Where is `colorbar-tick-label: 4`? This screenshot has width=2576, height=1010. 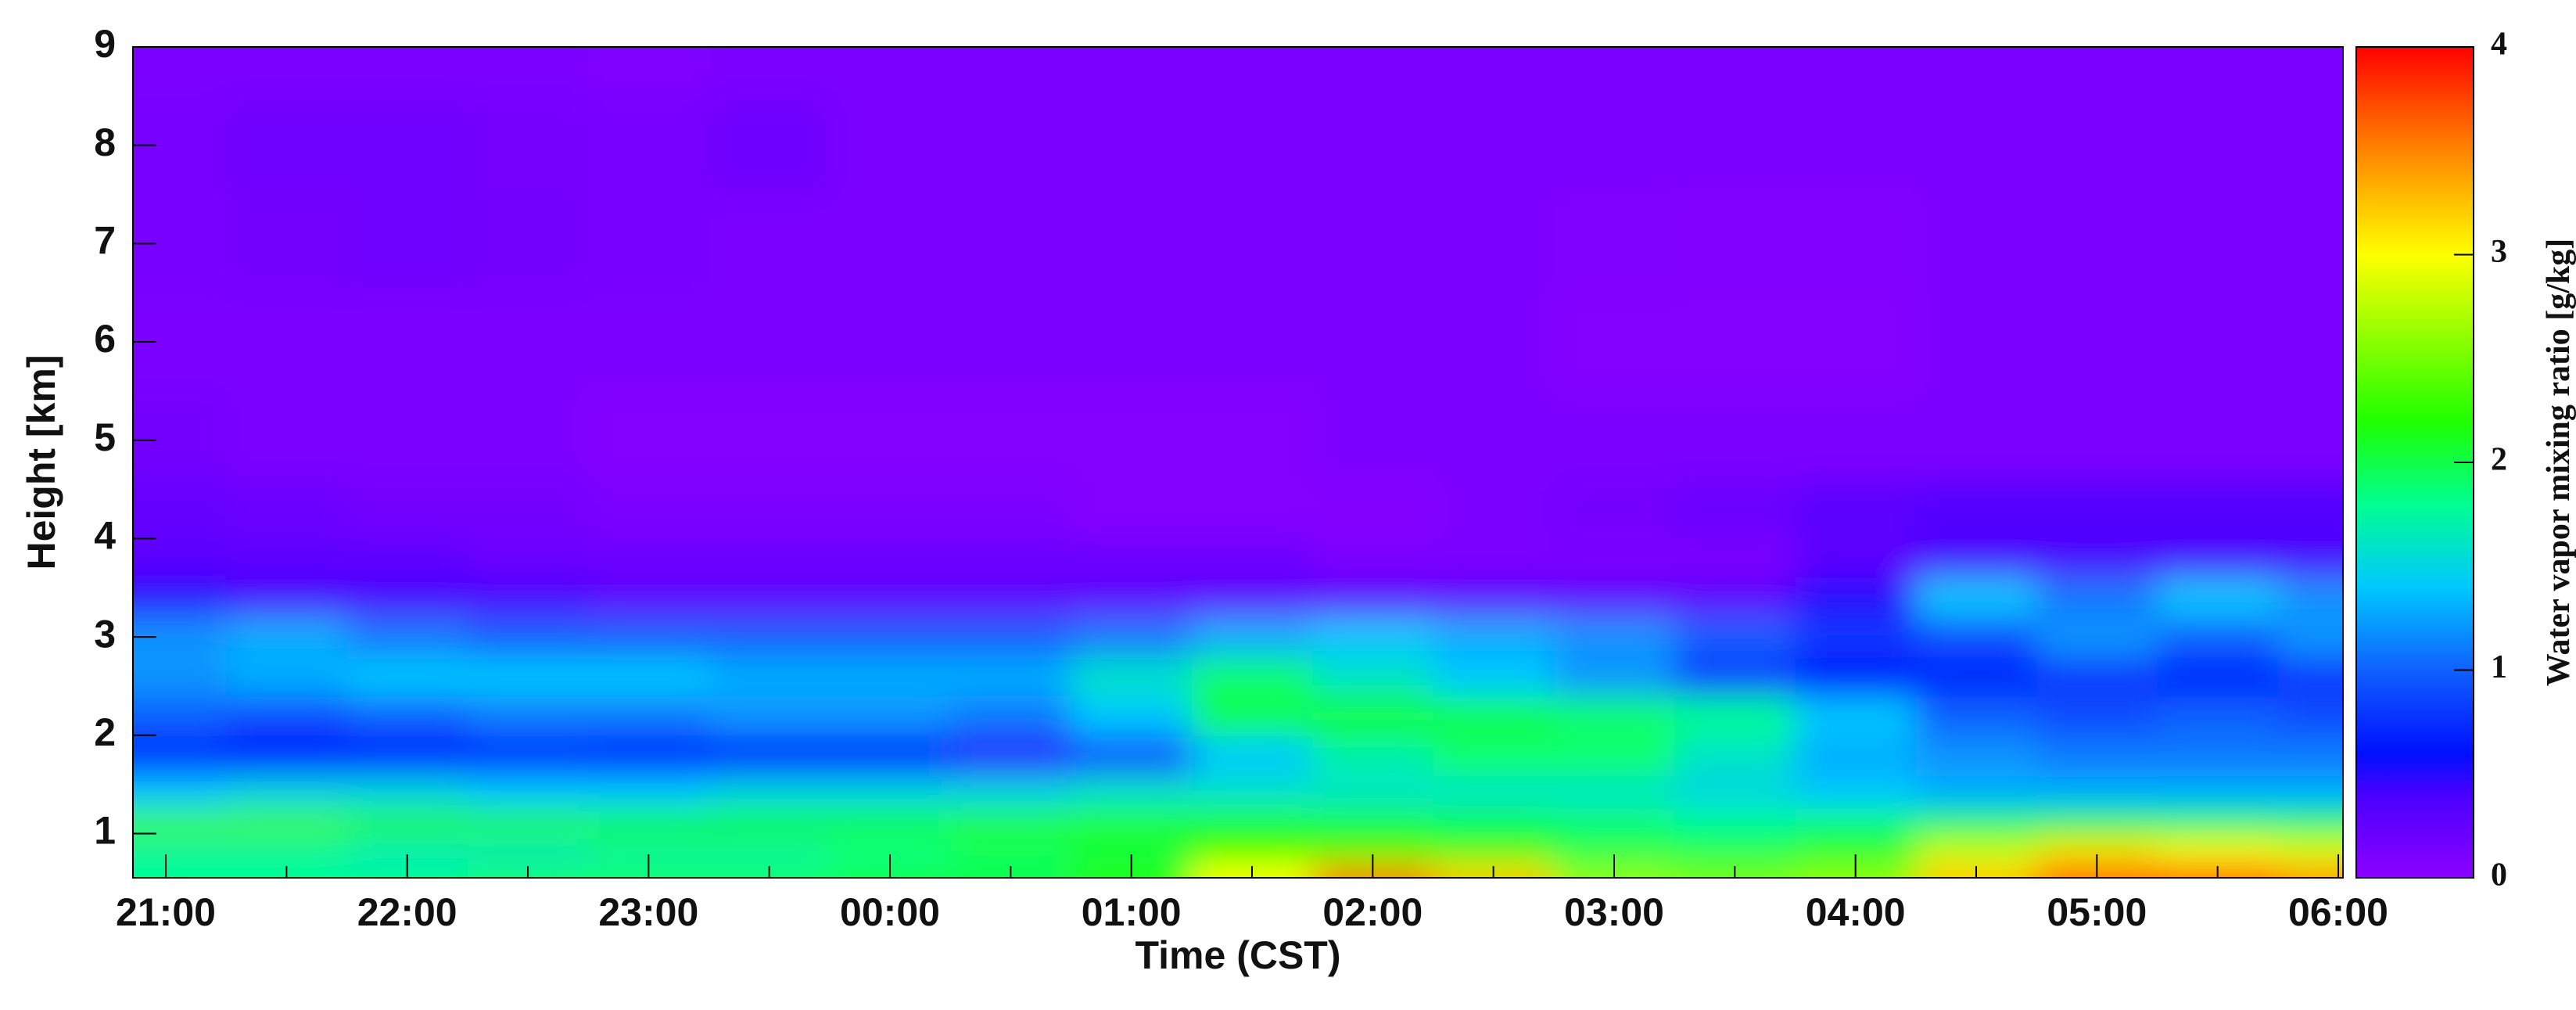 colorbar-tick-label: 4 is located at coordinates (2499, 45).